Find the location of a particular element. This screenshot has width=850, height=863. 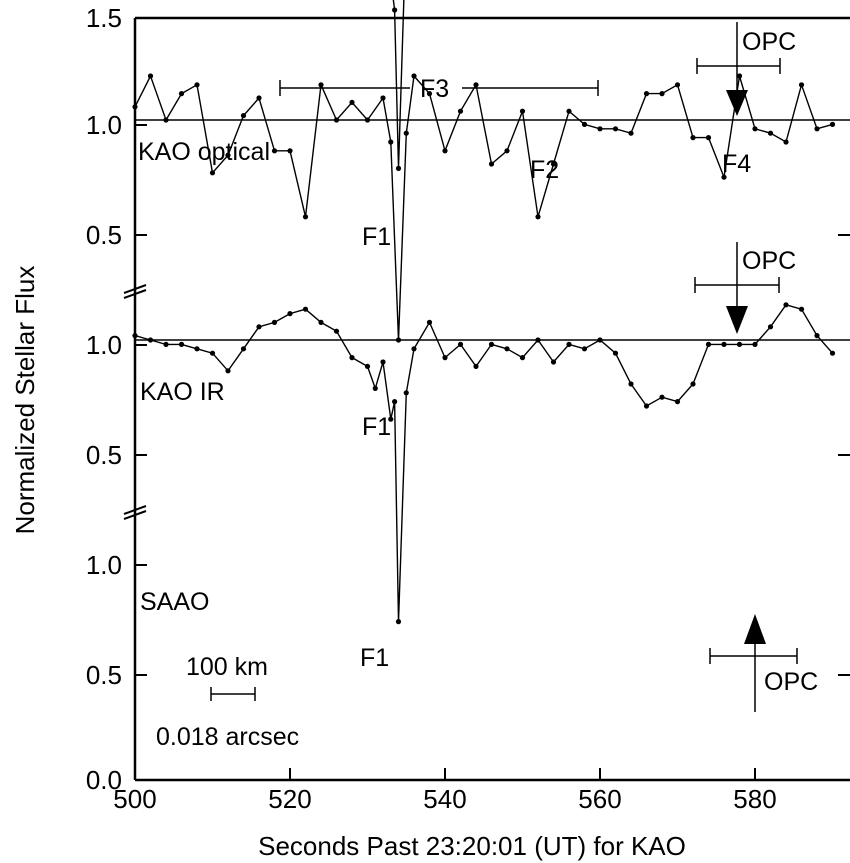

axis-break-upper is located at coordinates (135, 291).